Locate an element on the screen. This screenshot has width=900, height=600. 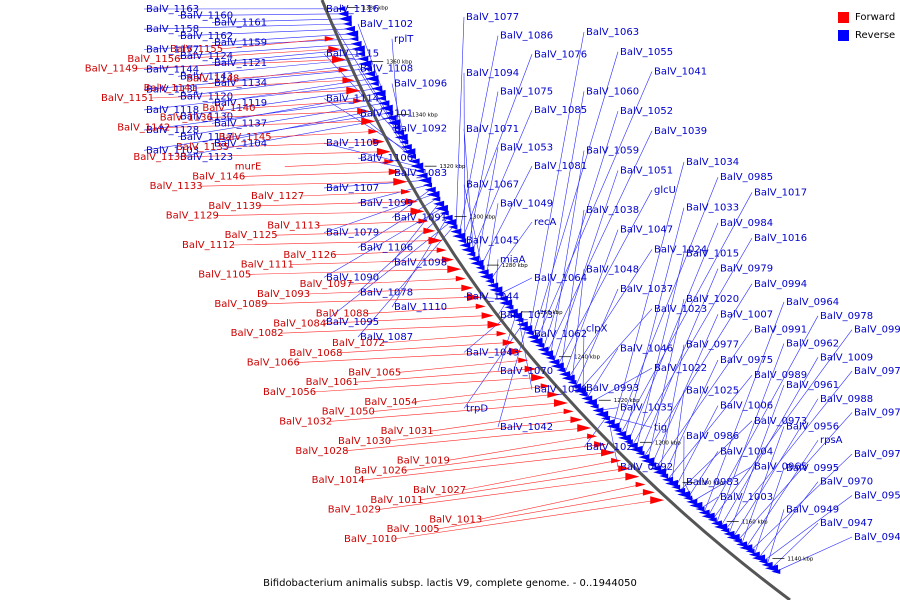
reverse-gene-label: BalV_1110 is located at coordinates (420, 307).